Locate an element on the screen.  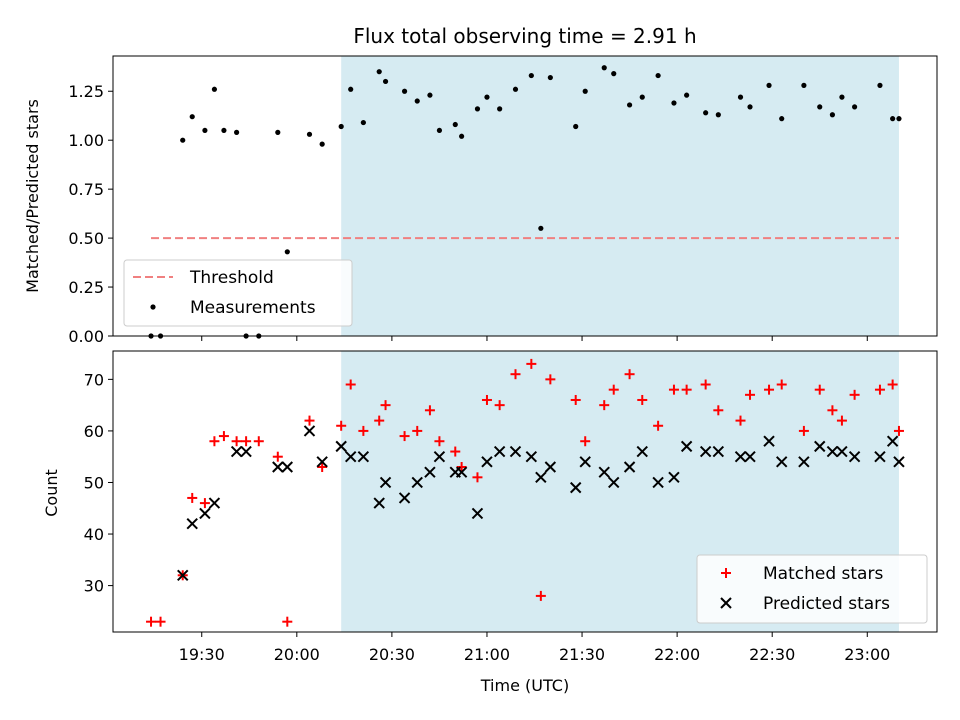
ratio-y-ticks: 0.00 0.25 0.50 0.75 1.00 1.25 is located at coordinates (90, 214).